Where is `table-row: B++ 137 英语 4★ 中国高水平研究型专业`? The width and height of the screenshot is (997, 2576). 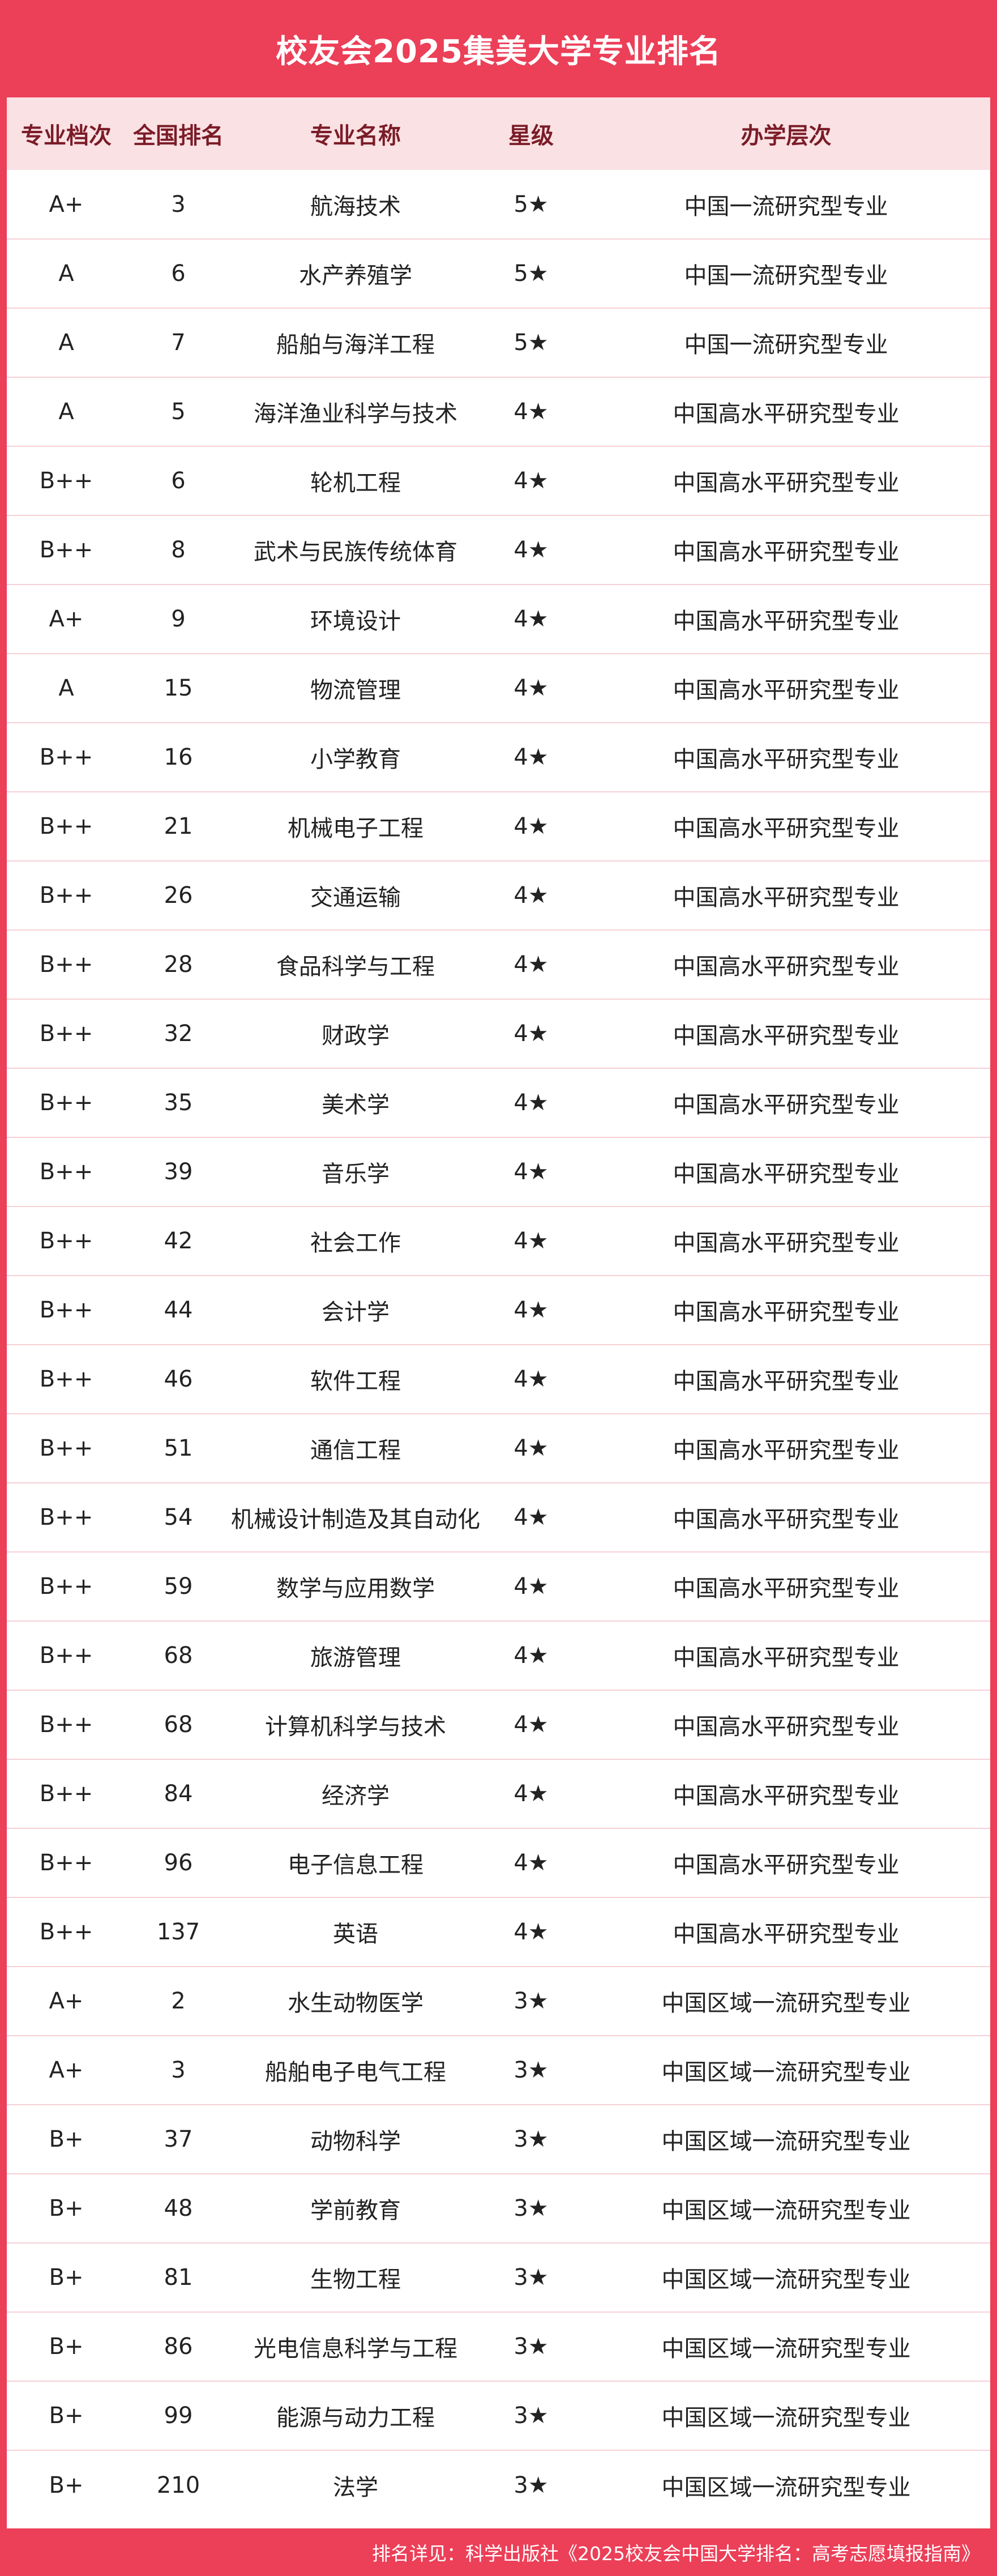
table-row: B++ 137 英语 4★ 中国高水平研究型专业 is located at coordinates (498, 1932).